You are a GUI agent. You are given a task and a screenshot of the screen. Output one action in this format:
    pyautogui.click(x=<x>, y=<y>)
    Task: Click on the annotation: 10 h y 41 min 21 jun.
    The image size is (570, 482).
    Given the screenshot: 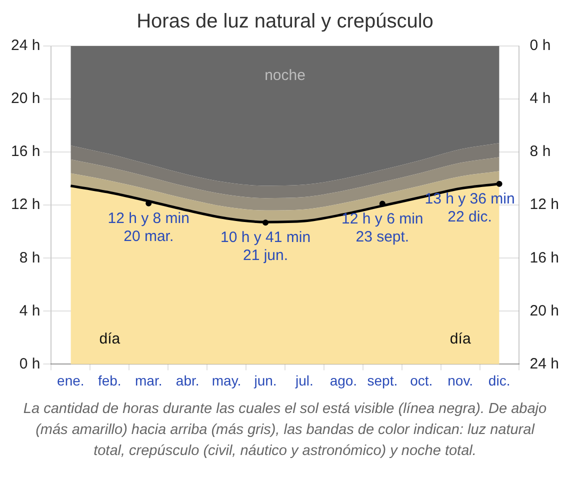 What is the action you would take?
    pyautogui.click(x=265, y=246)
    